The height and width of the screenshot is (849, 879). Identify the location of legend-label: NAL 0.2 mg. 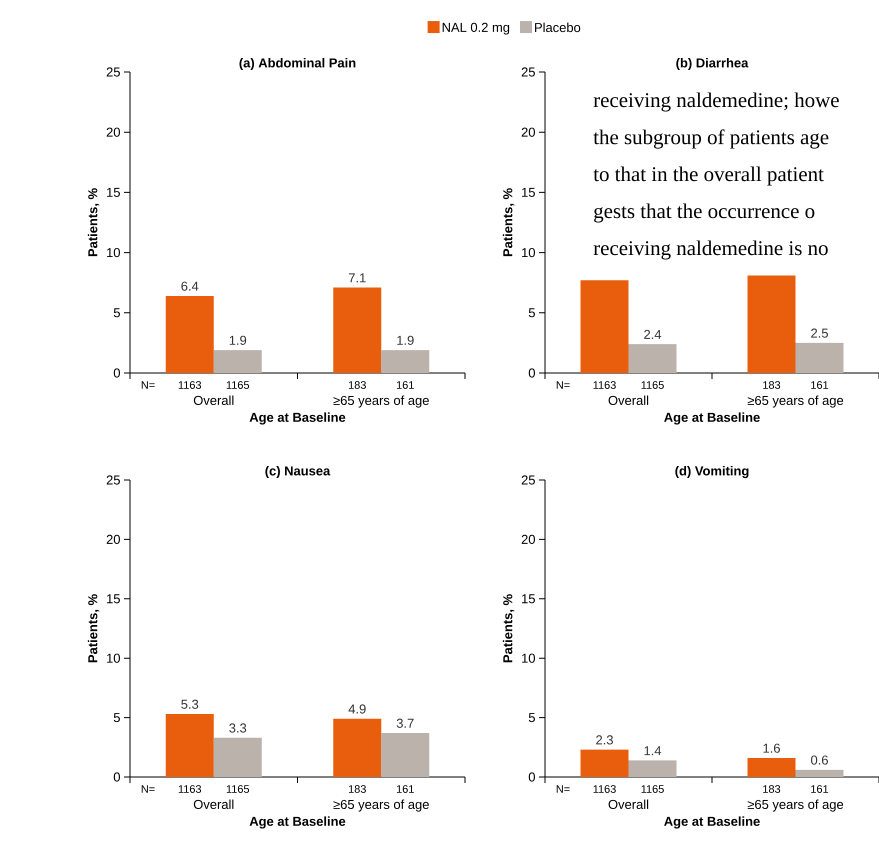
(476, 28).